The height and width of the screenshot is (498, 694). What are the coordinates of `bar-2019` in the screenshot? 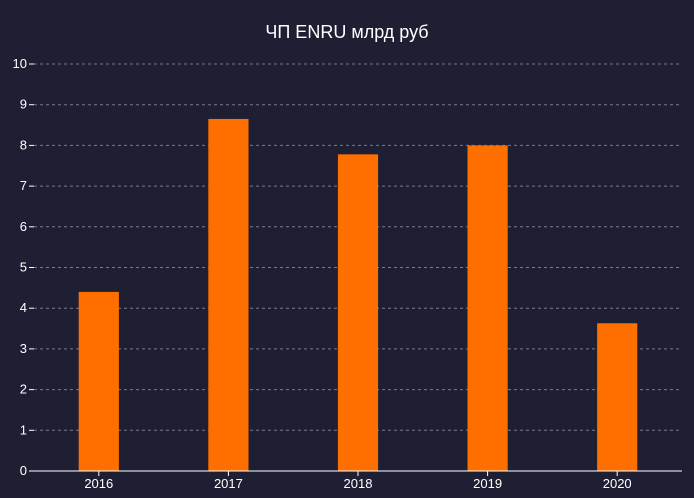 It's located at (487, 308).